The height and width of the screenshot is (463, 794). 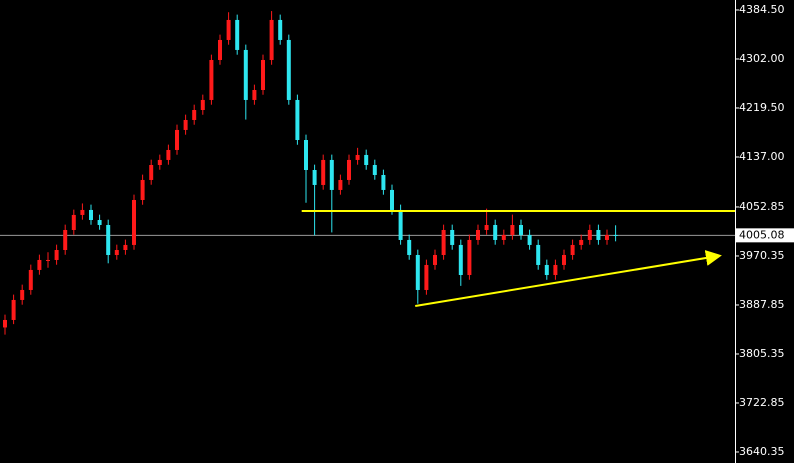 I want to click on y-tick-label: 3640.35, so click(x=762, y=451).